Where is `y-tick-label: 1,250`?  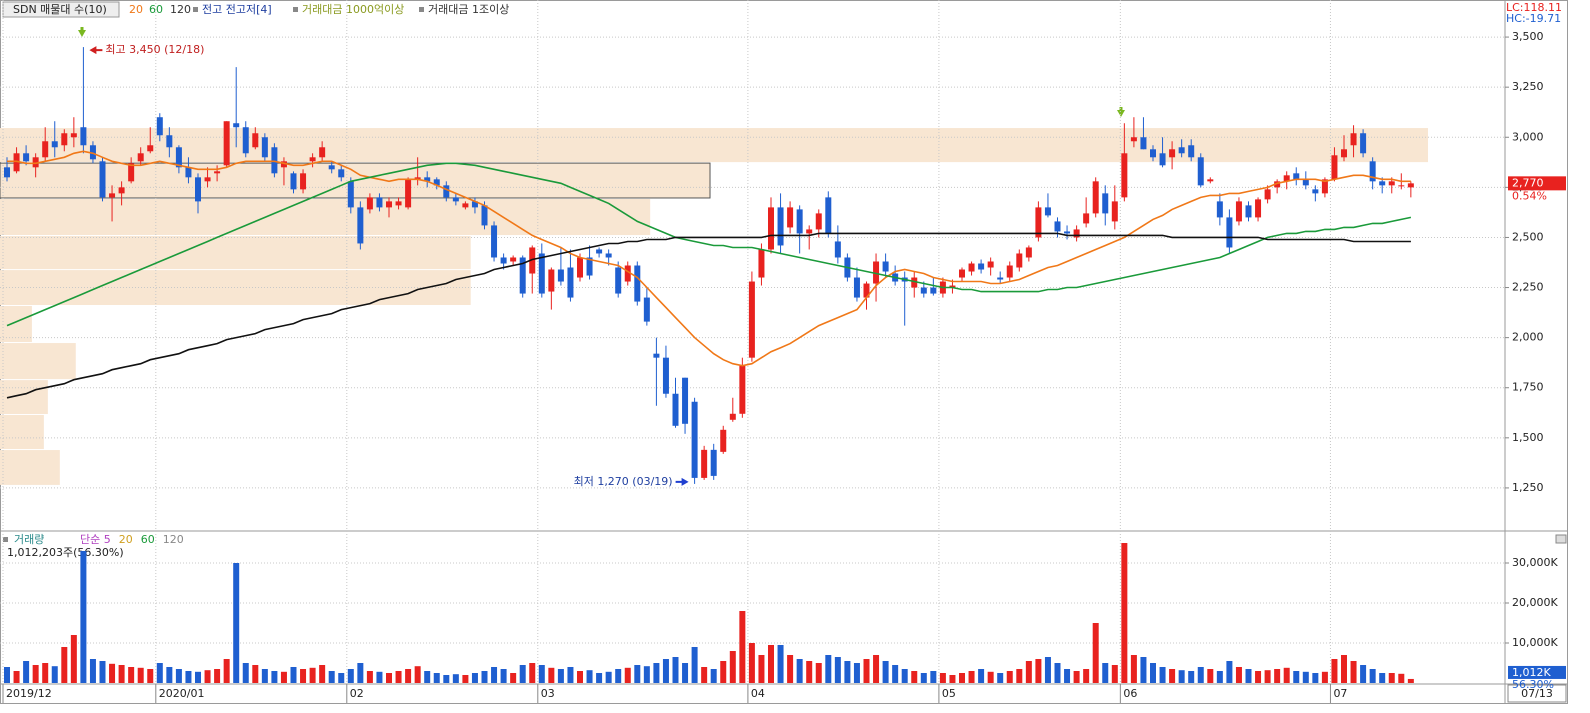
y-tick-label: 1,250 is located at coordinates (1528, 487).